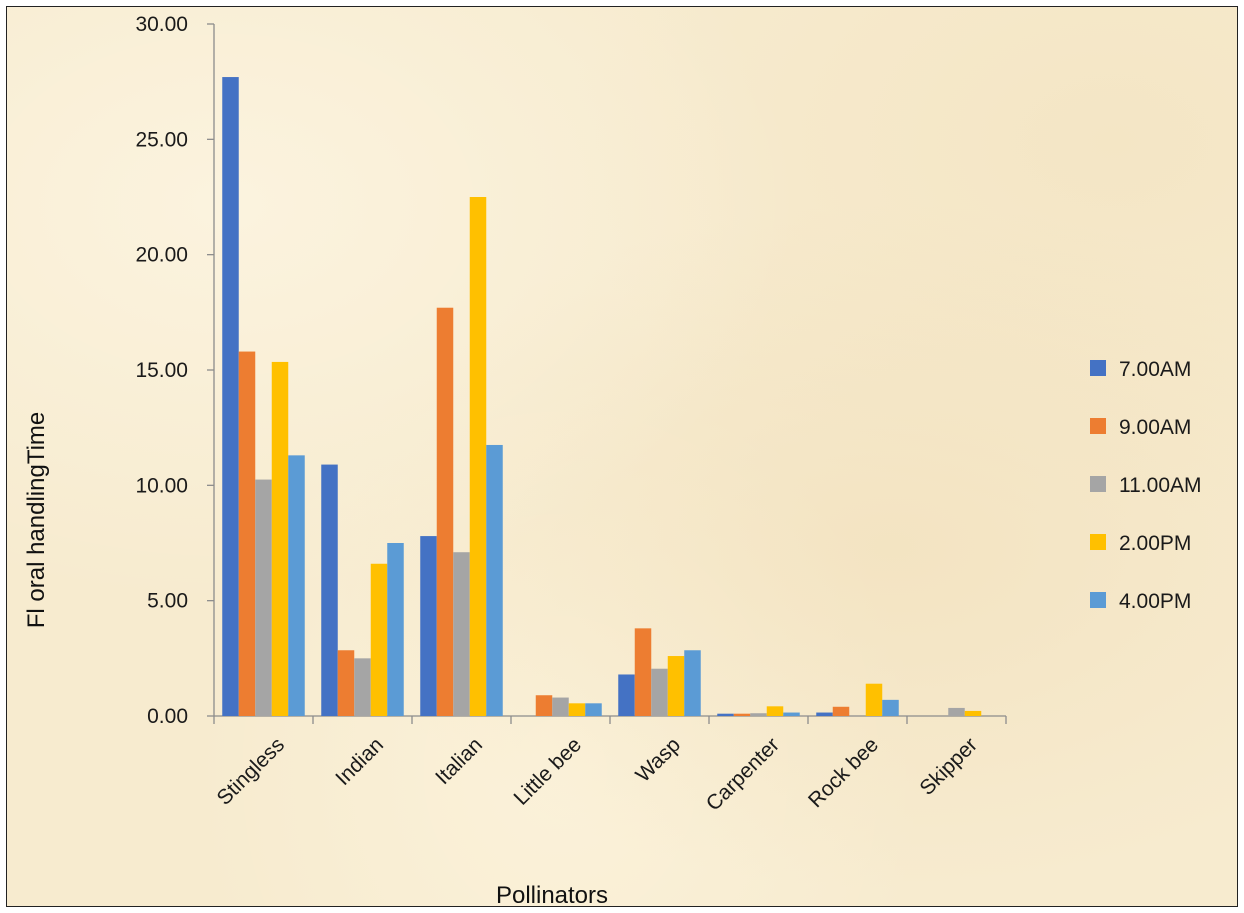  What do you see at coordinates (251, 771) in the screenshot?
I see `x-tick-label: Stingless` at bounding box center [251, 771].